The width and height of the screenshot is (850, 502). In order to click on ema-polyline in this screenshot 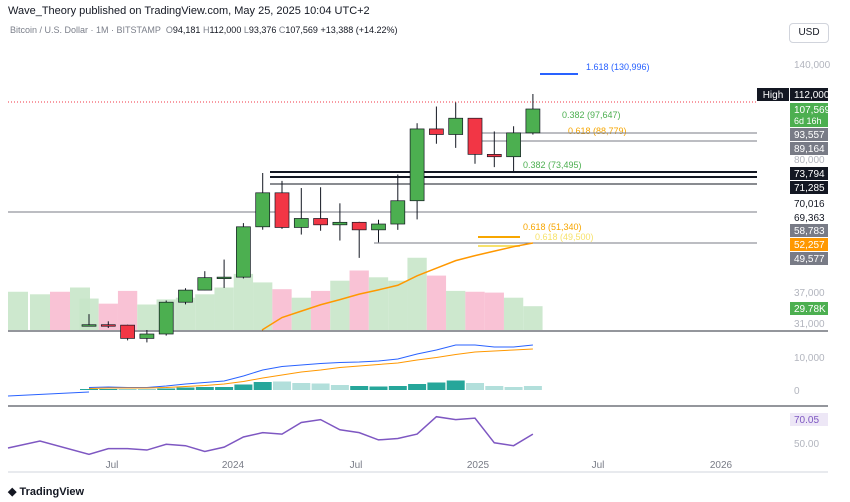, I will do `click(397, 286)`.